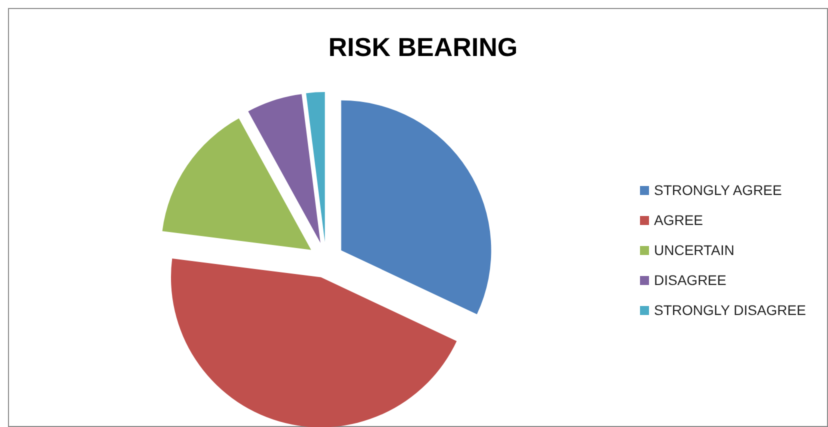 The image size is (828, 427). I want to click on legend-label: STRONGLY AGREE, so click(718, 190).